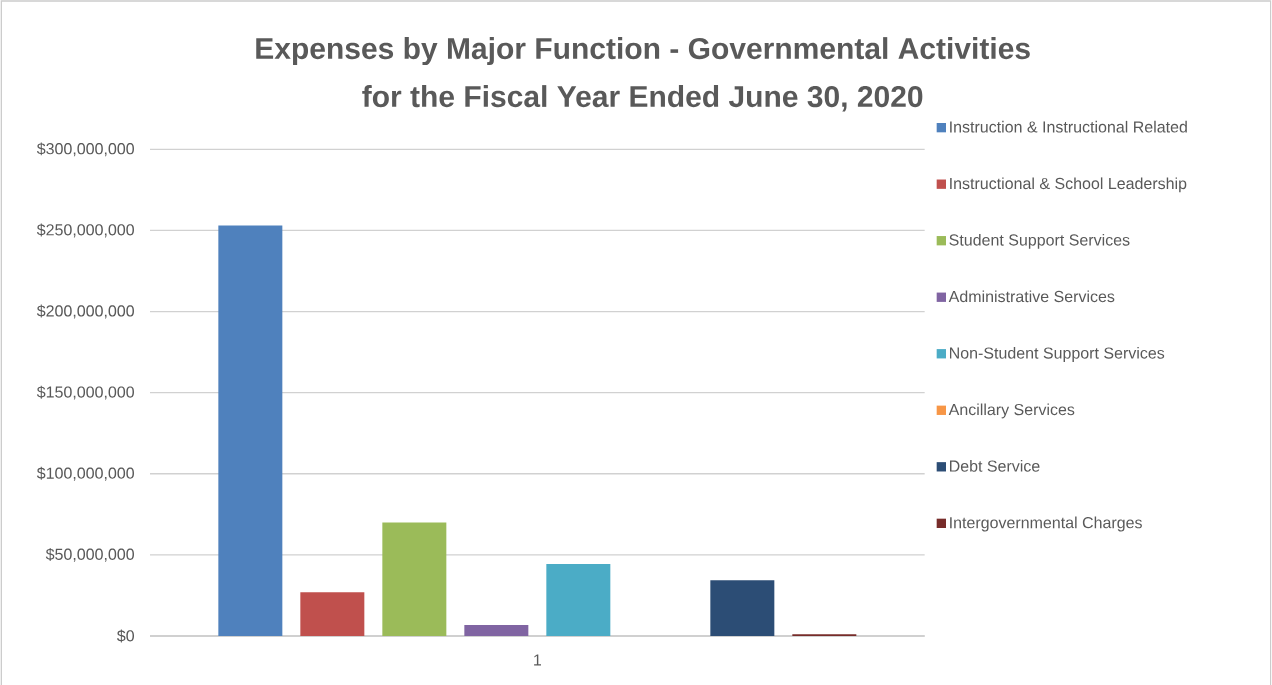  What do you see at coordinates (1031, 296) in the screenshot?
I see `legend-label: Administrative Services` at bounding box center [1031, 296].